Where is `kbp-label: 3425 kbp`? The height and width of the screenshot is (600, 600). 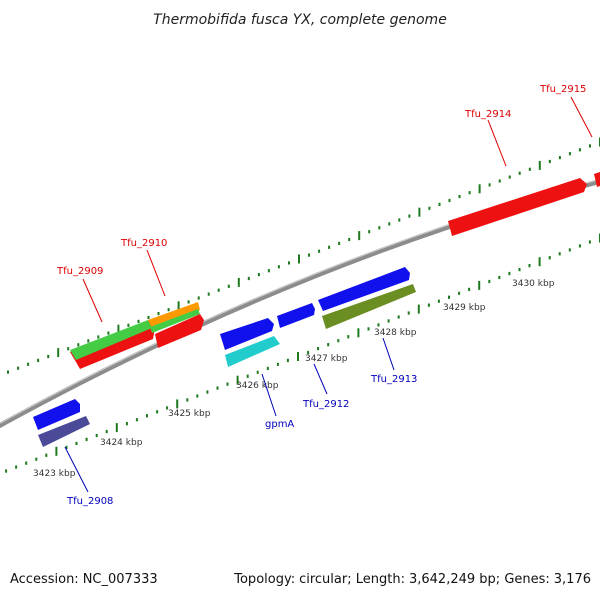 kbp-label: 3425 kbp is located at coordinates (189, 414).